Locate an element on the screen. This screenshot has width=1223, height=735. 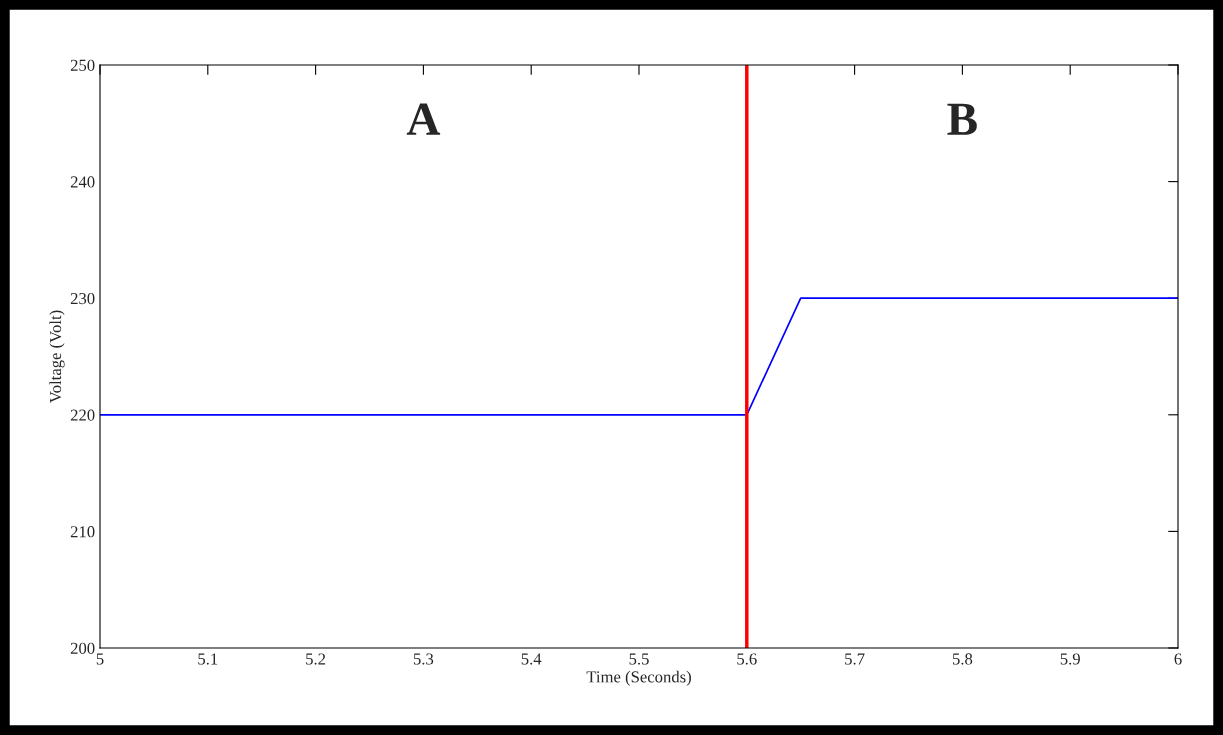
x-tick-label: 5.2 is located at coordinates (316, 659).